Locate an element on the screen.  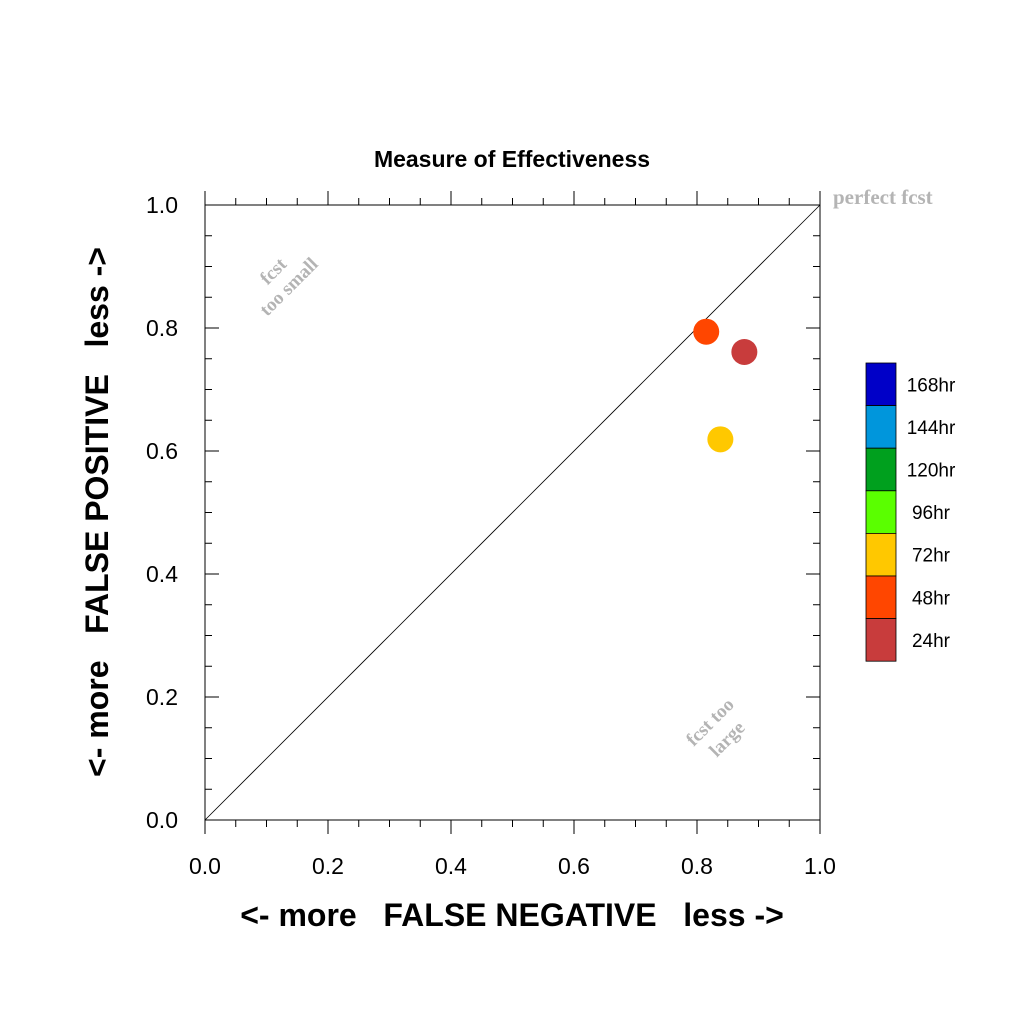
legend-swatch-96hr is located at coordinates (881, 512).